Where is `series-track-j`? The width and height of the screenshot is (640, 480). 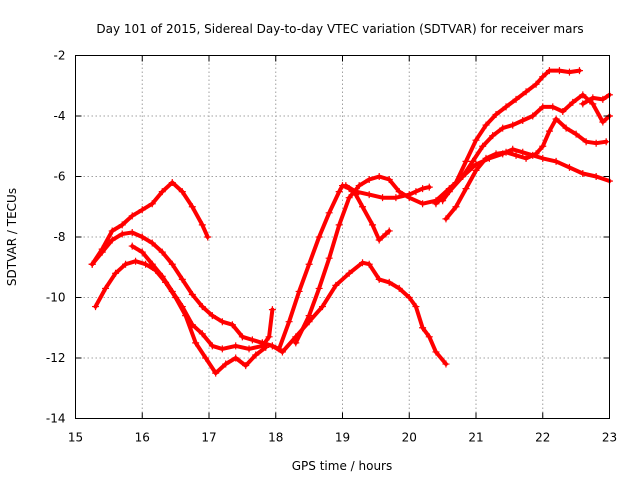
series-track-j is located at coordinates (511, 136).